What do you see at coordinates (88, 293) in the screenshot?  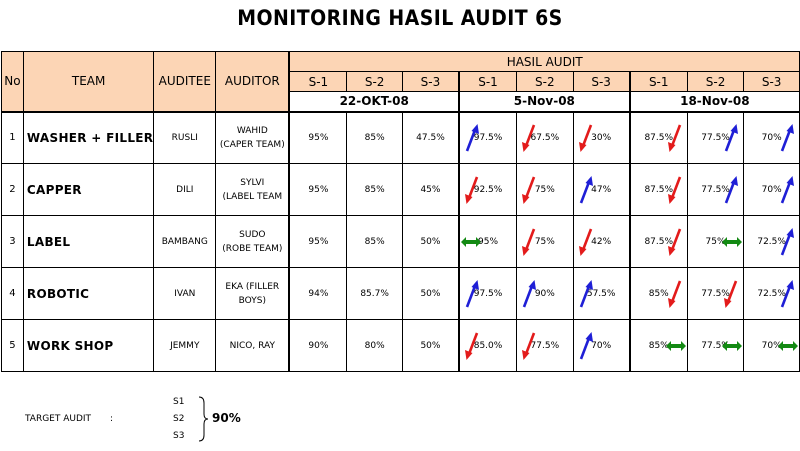 I see `team-name: ROBOTIC` at bounding box center [88, 293].